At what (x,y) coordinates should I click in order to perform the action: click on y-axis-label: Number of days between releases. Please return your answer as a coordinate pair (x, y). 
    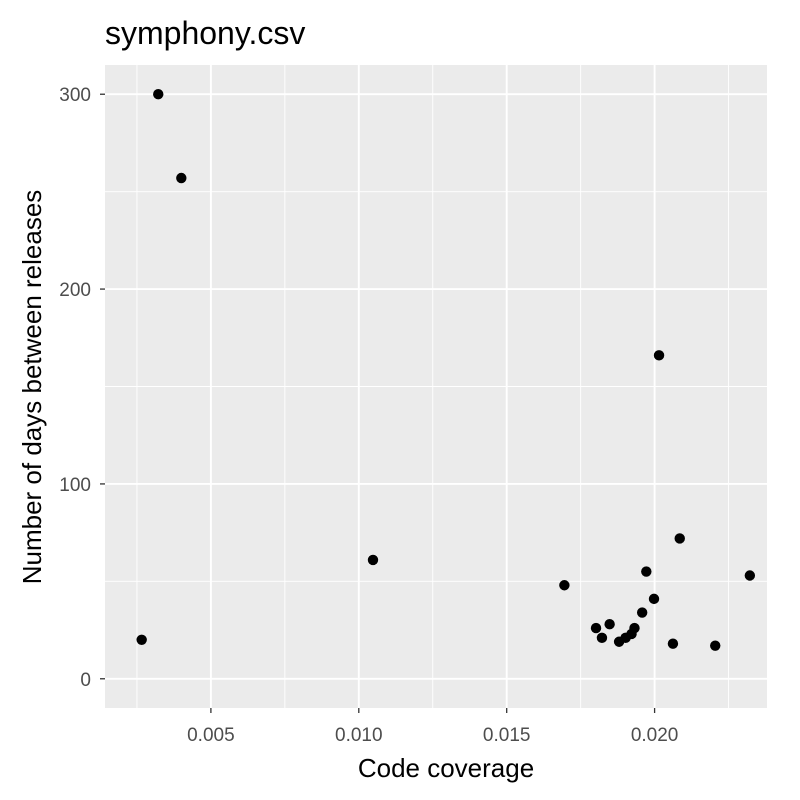
    Looking at the image, I should click on (32, 387).